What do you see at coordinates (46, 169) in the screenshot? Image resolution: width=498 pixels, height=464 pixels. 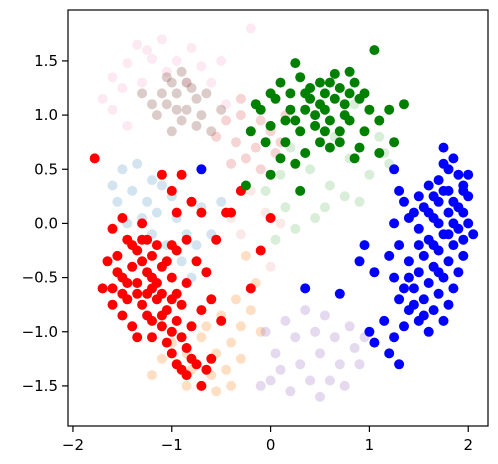 I see `y-tick-label: 0.5` at bounding box center [46, 169].